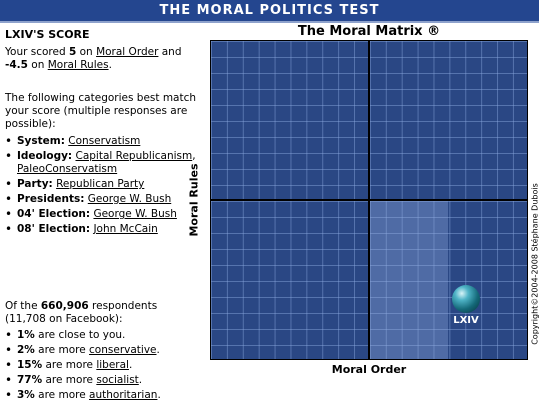 Image resolution: width=539 pixels, height=416 pixels. I want to click on system-link: Conservatism, so click(104, 141).